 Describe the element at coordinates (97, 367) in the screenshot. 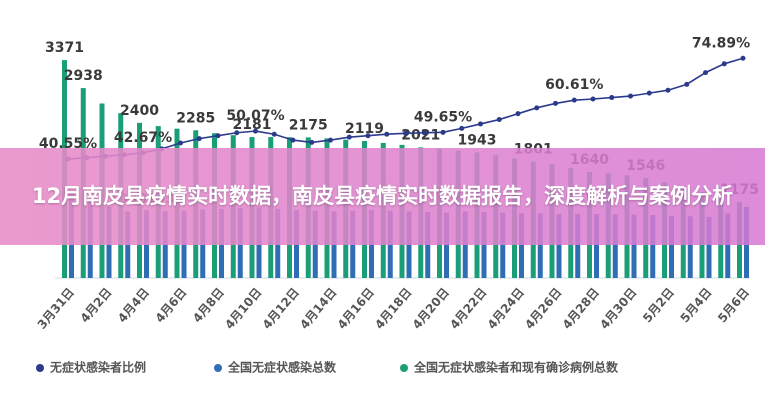

I see `legend-label: 无症状感染者比例` at that location.